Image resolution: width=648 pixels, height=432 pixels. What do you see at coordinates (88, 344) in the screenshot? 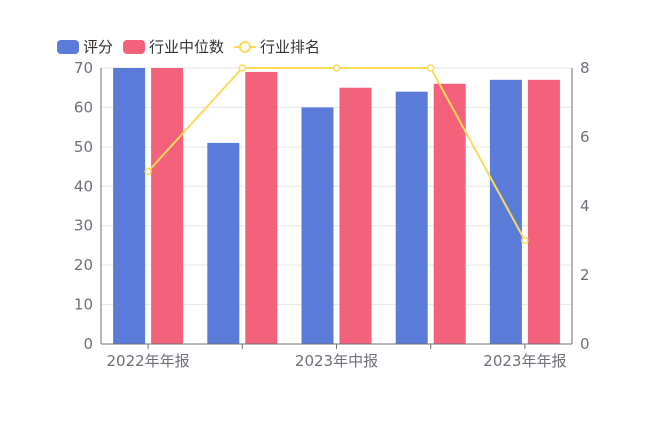
I see `y-left-tick-0: 0` at bounding box center [88, 344].